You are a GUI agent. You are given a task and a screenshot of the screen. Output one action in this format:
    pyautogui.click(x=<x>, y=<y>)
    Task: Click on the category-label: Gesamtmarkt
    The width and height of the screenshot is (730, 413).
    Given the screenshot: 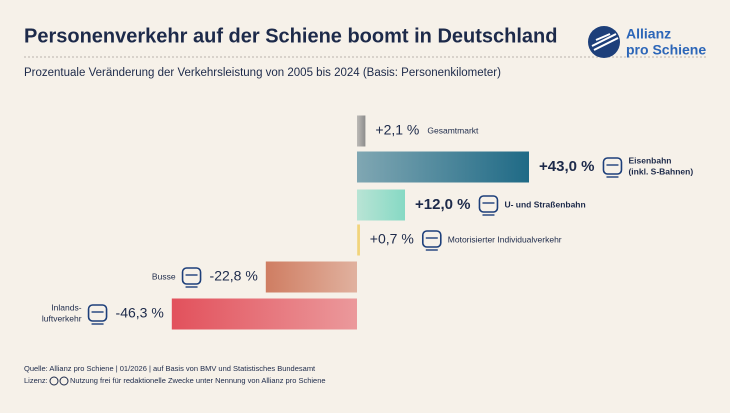 What is the action you would take?
    pyautogui.click(x=453, y=130)
    